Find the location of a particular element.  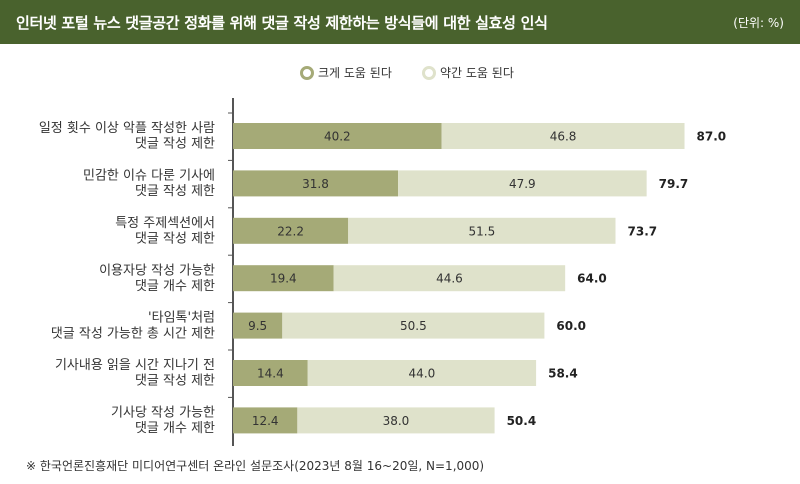

data-label-strong: 19.4 is located at coordinates (283, 279).